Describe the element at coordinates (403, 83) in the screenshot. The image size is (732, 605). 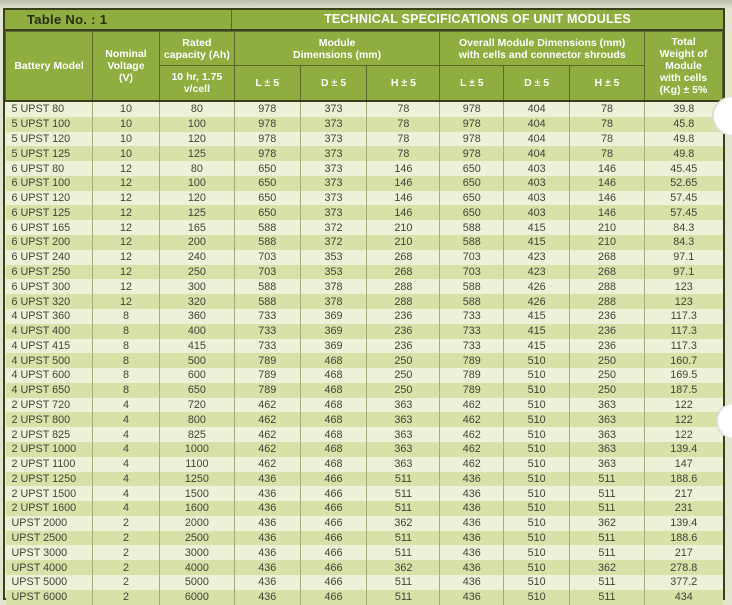
I see `col-header-module-h: H ± 5` at that location.